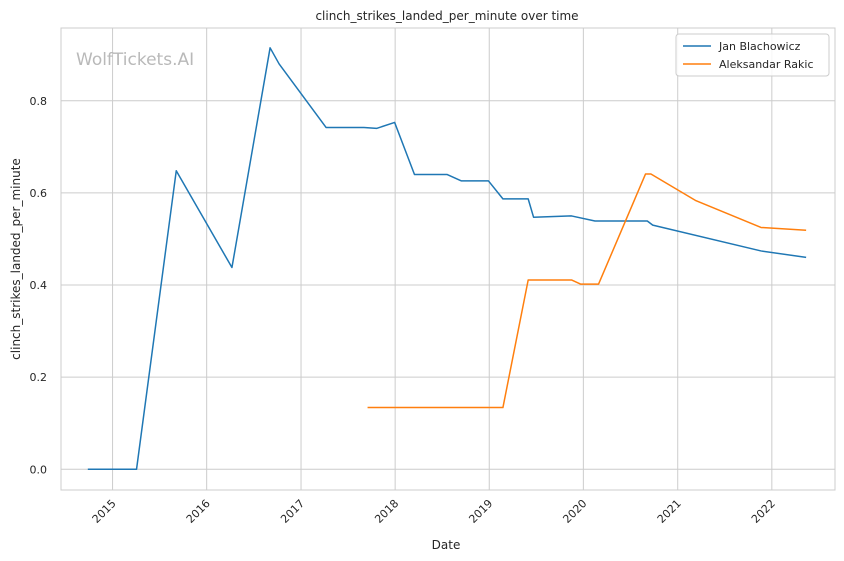  I want to click on legend: Jan Blachowicz Aleksandar Rakic, so click(752, 55).